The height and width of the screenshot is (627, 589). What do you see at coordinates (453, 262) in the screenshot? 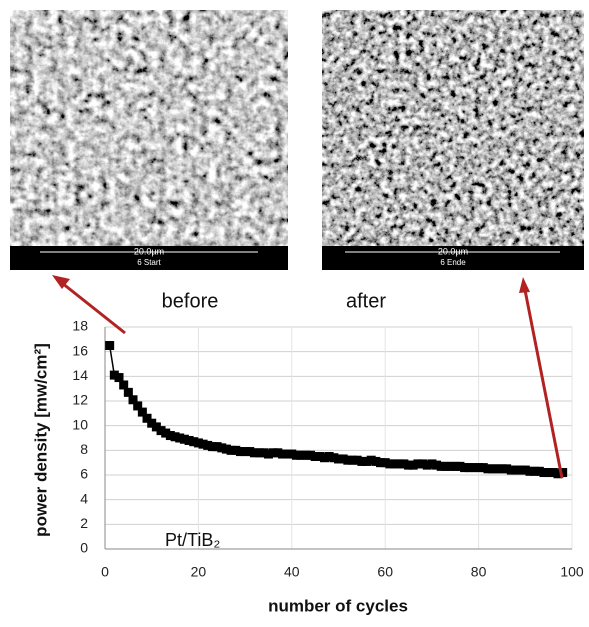
I see `image-label: 6 Ende` at bounding box center [453, 262].